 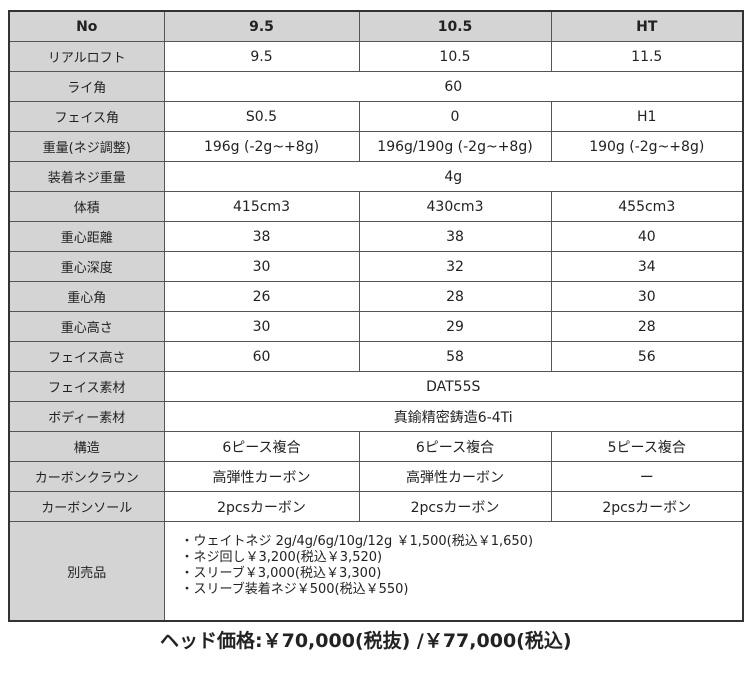 What do you see at coordinates (647, 236) in the screenshot?
I see `spec-cell: 40` at bounding box center [647, 236].